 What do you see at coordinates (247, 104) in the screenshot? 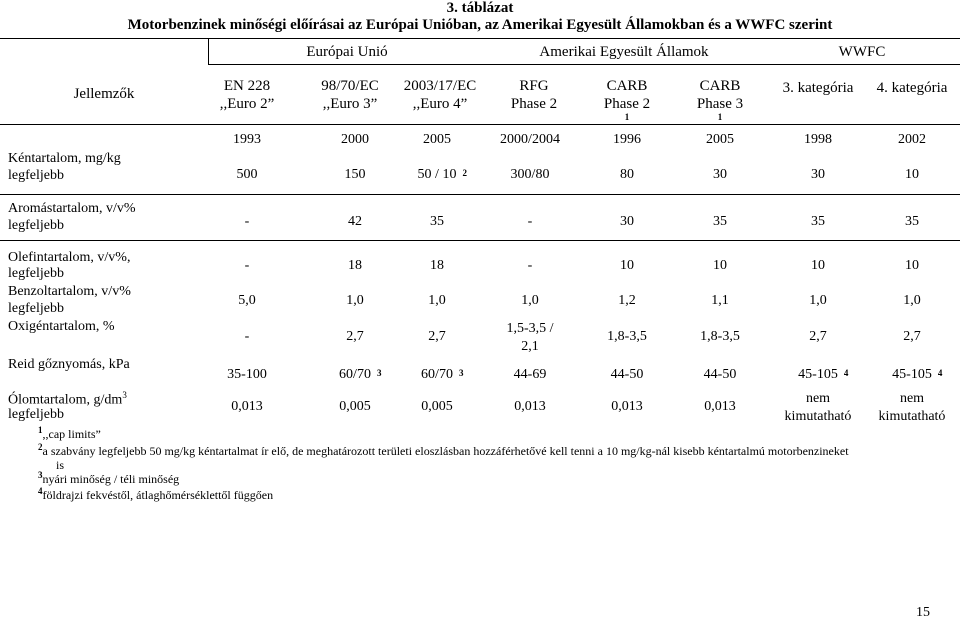
I see `column-header-line2: ,,Euro 2”` at bounding box center [247, 104].